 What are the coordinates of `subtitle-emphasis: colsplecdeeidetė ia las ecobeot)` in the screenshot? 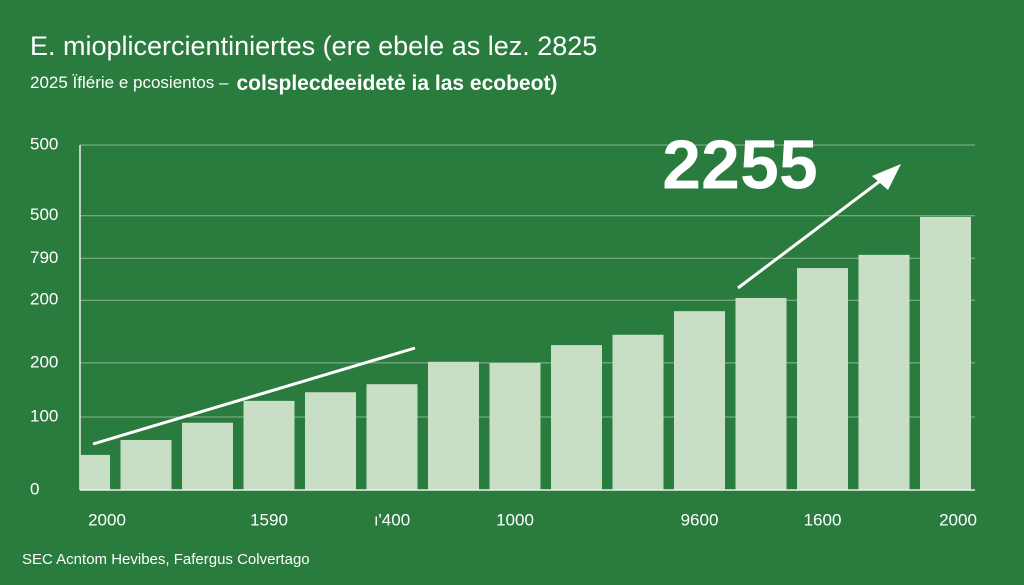 It's located at (396, 83).